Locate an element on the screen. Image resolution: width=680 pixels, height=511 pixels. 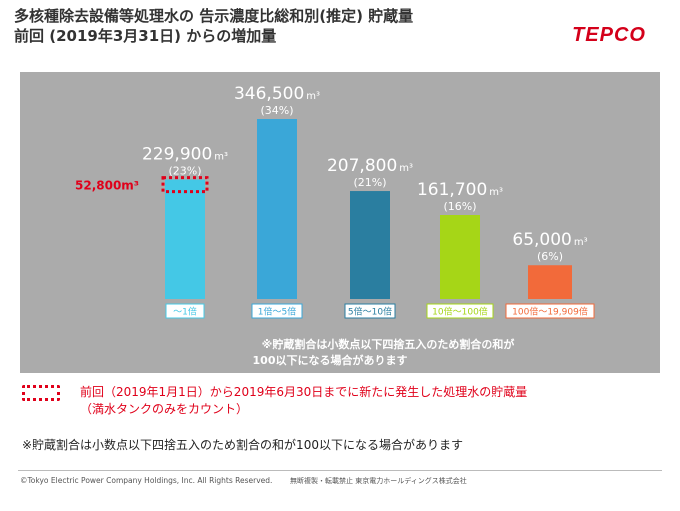
increase-value-label: 52,800m³ is located at coordinates (107, 186).